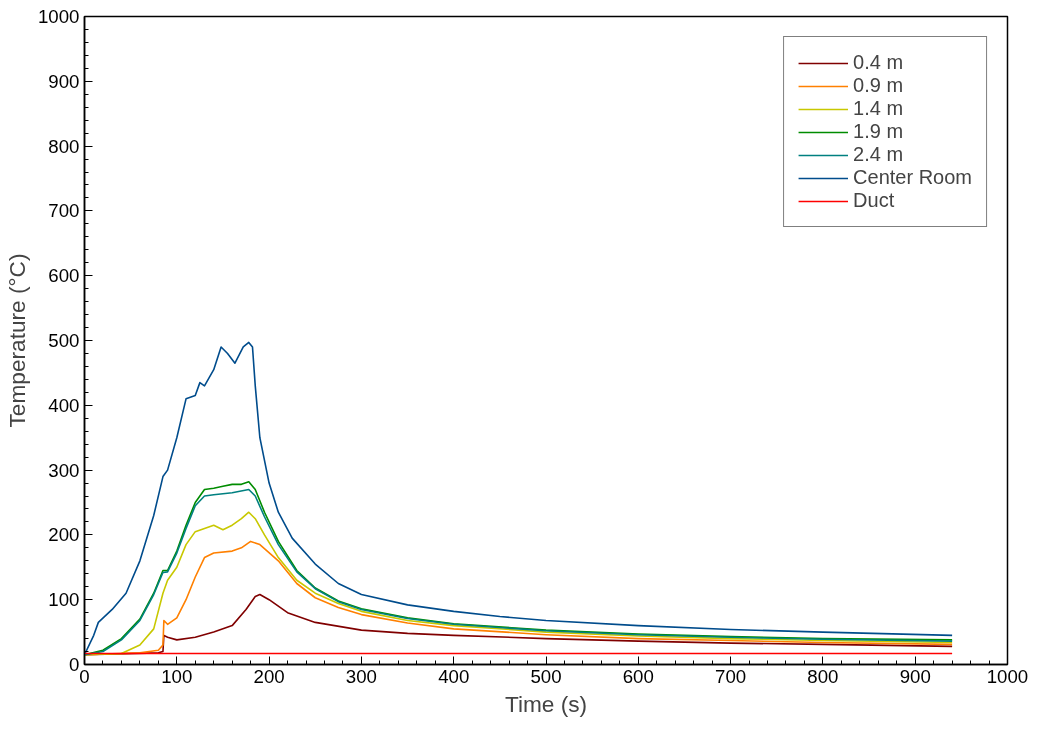 The height and width of the screenshot is (744, 1037). Describe the element at coordinates (64, 340) in the screenshot. I see `y-tick-label: 500` at that location.